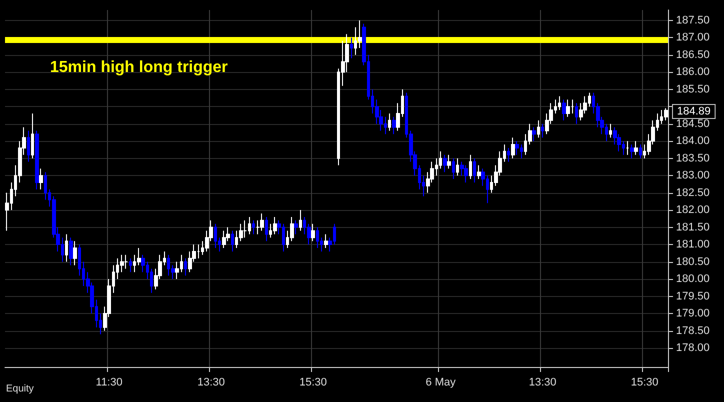 This screenshot has width=724, height=402. Describe the element at coordinates (693, 89) in the screenshot. I see `y-tick-label: 185.50` at that location.